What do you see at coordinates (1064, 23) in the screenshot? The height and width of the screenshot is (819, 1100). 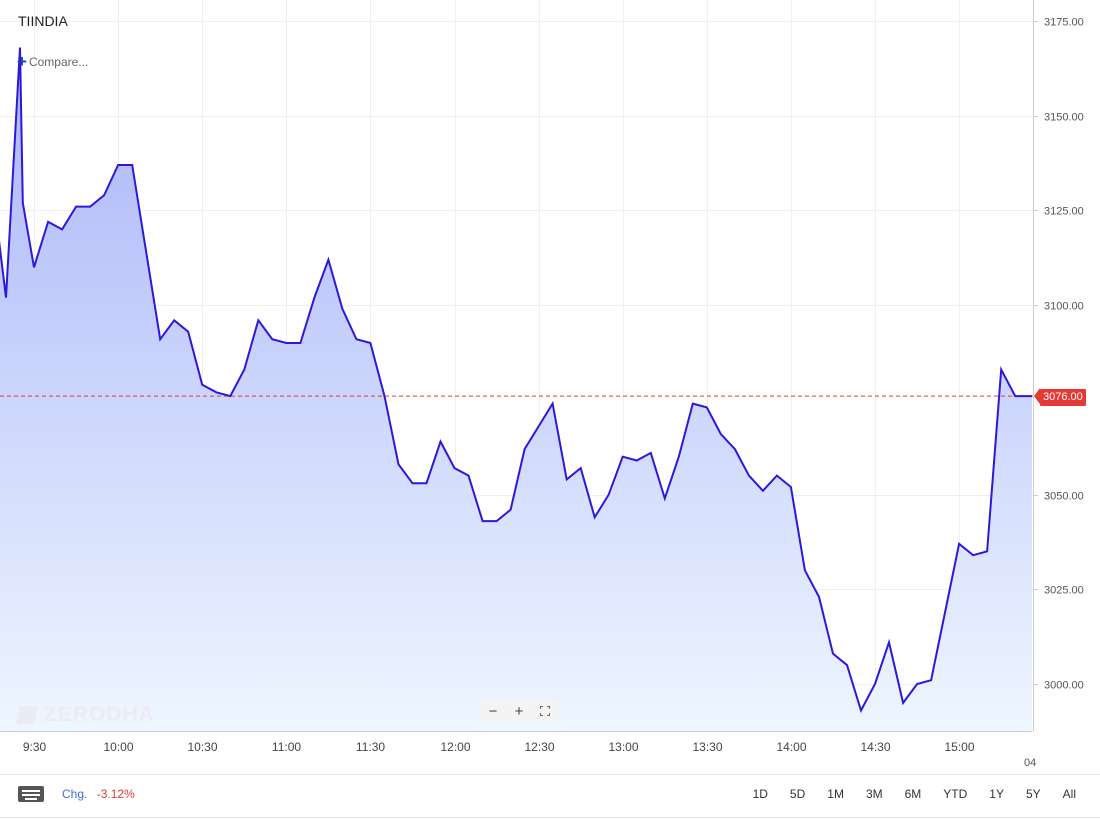 I see `y-tick-label: 3175.00` at bounding box center [1064, 23].